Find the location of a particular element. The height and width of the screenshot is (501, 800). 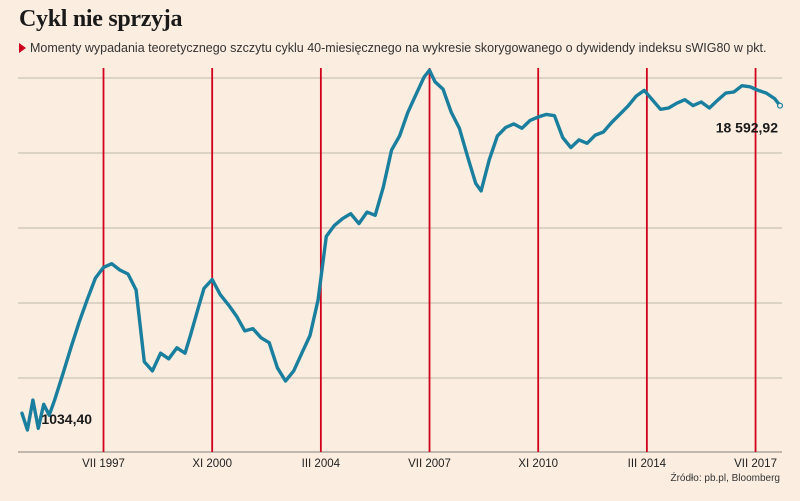

x-tick-label: XI 2010 is located at coordinates (538, 464).